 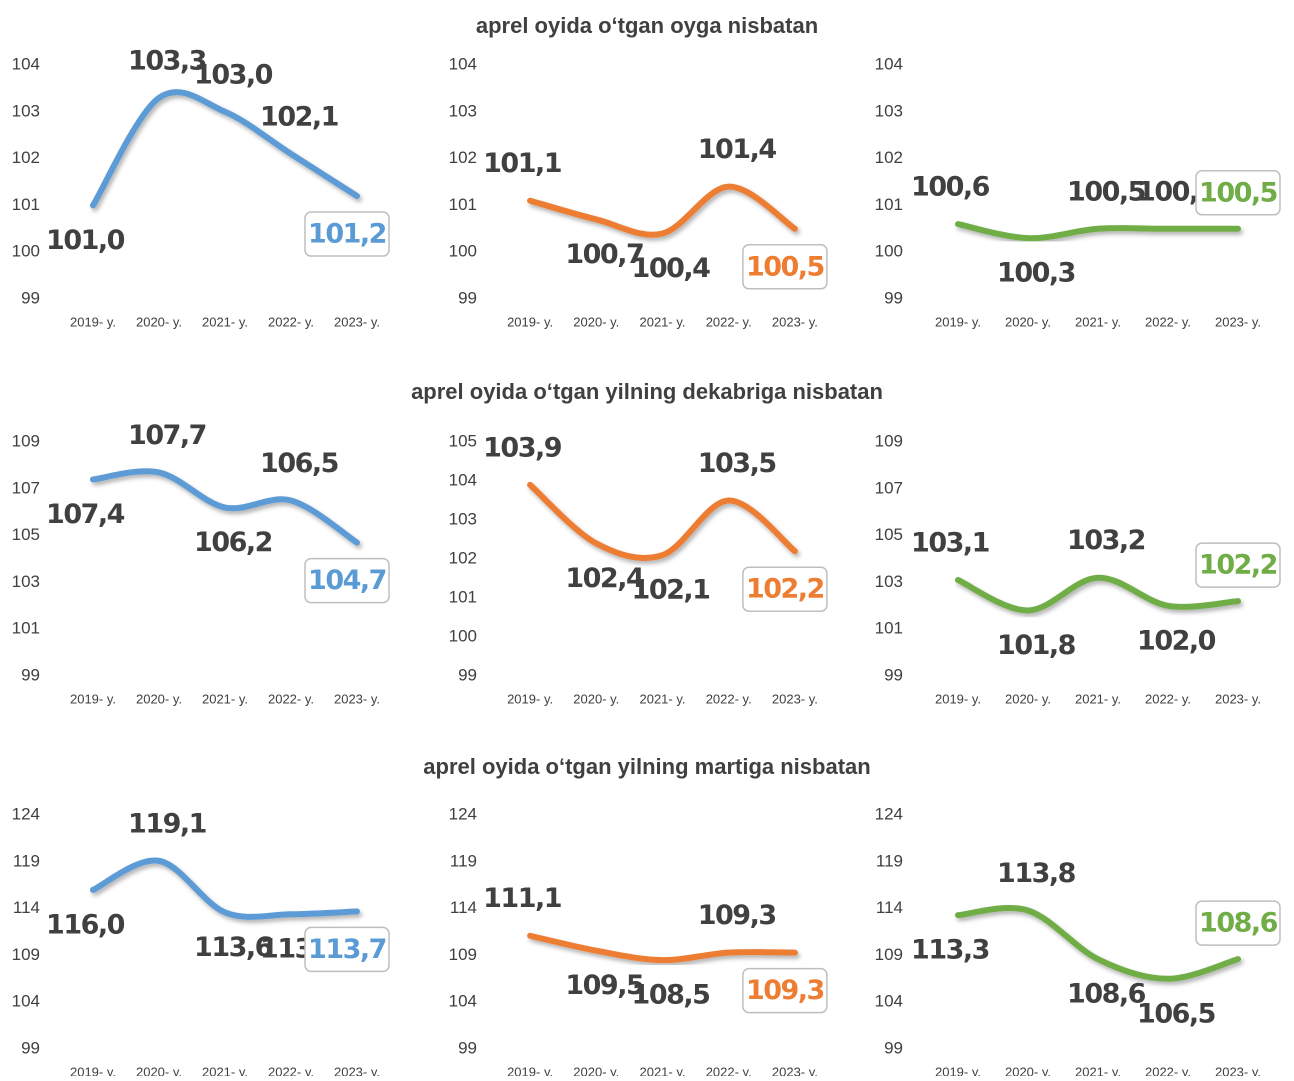 What do you see at coordinates (167, 435) in the screenshot?
I see `value-label: 107,7` at bounding box center [167, 435].